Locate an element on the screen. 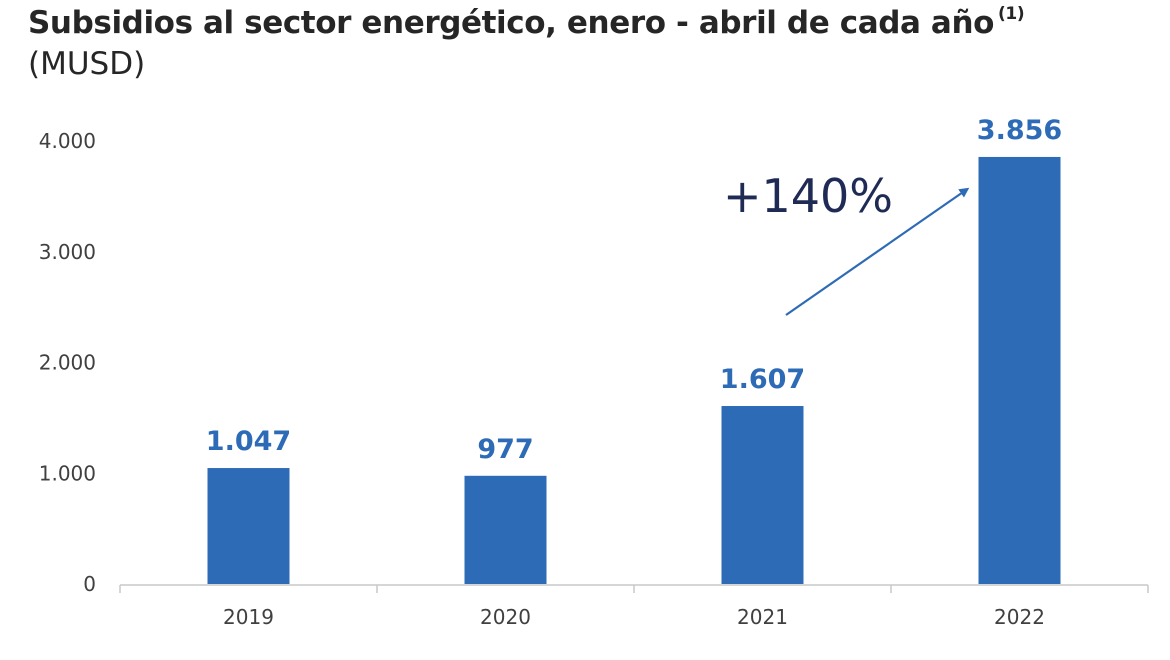  y-axis: 0 1.000 2.000 3.000 4.000 is located at coordinates (67, 362).